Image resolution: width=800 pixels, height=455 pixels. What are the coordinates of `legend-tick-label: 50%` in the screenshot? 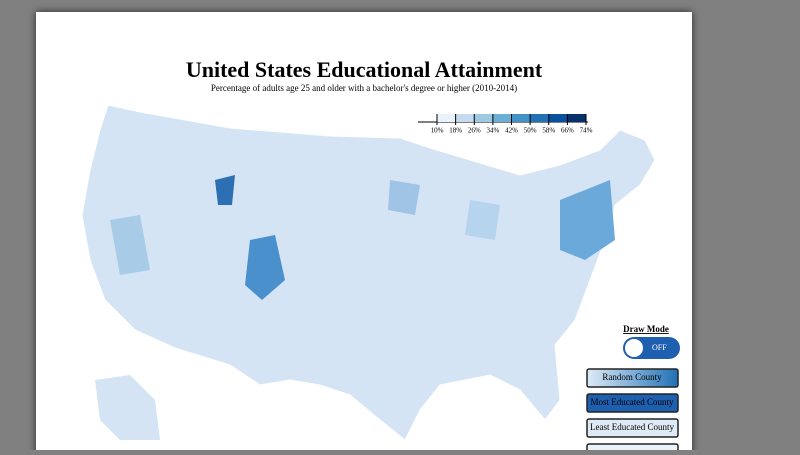 It's located at (530, 131).